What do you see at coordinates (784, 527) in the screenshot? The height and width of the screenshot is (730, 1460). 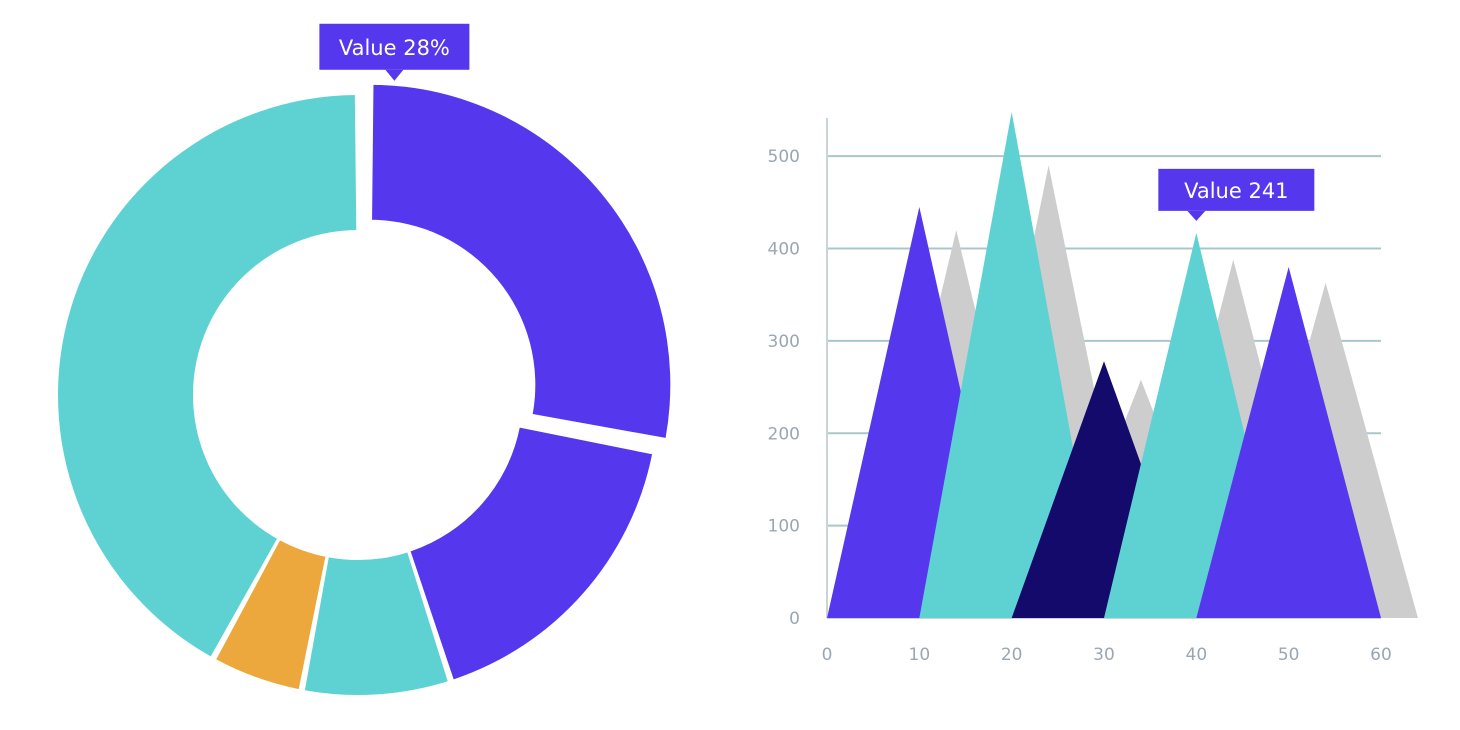 I see `y-tick-label: 100` at bounding box center [784, 527].